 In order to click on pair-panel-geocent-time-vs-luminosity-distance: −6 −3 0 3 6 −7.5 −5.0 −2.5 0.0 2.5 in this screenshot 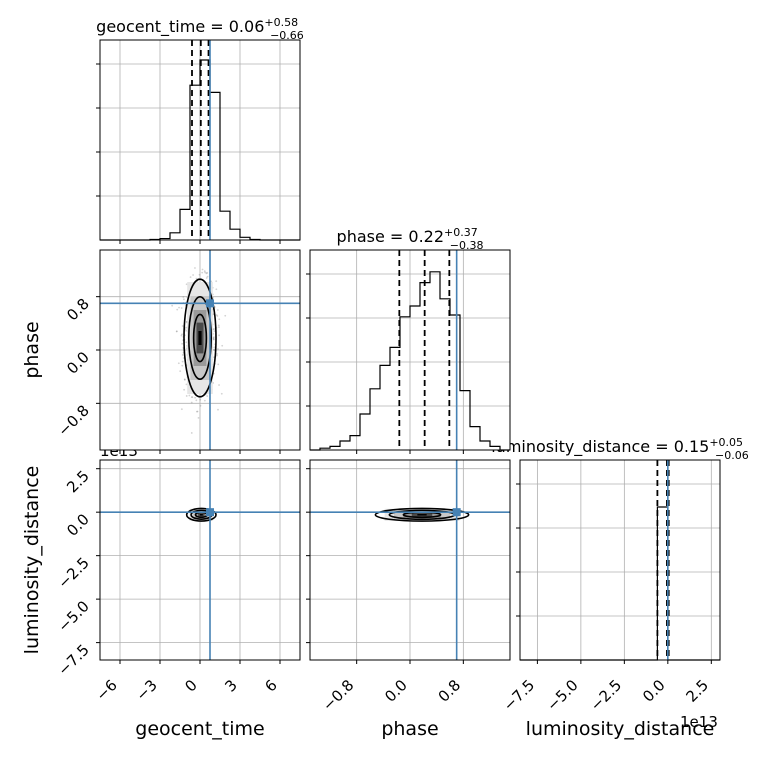, I will do `click(177, 581)`.